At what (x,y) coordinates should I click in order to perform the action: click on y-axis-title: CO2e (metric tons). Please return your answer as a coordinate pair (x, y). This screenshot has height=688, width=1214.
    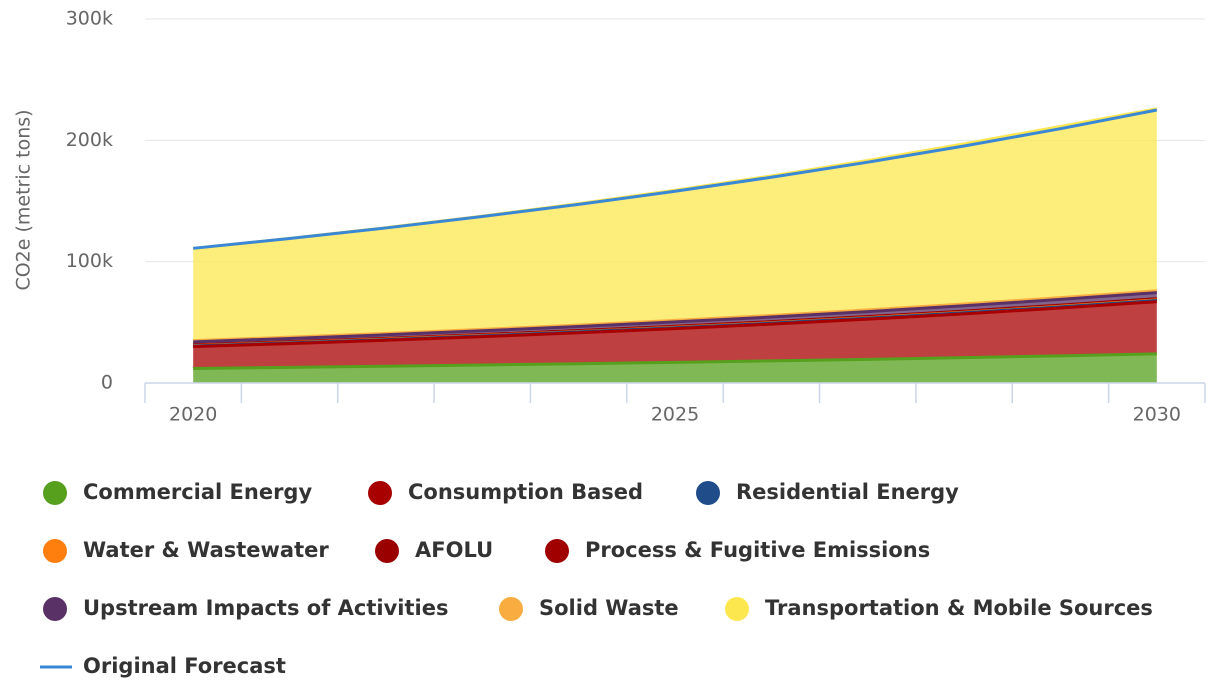
    Looking at the image, I should click on (24, 199).